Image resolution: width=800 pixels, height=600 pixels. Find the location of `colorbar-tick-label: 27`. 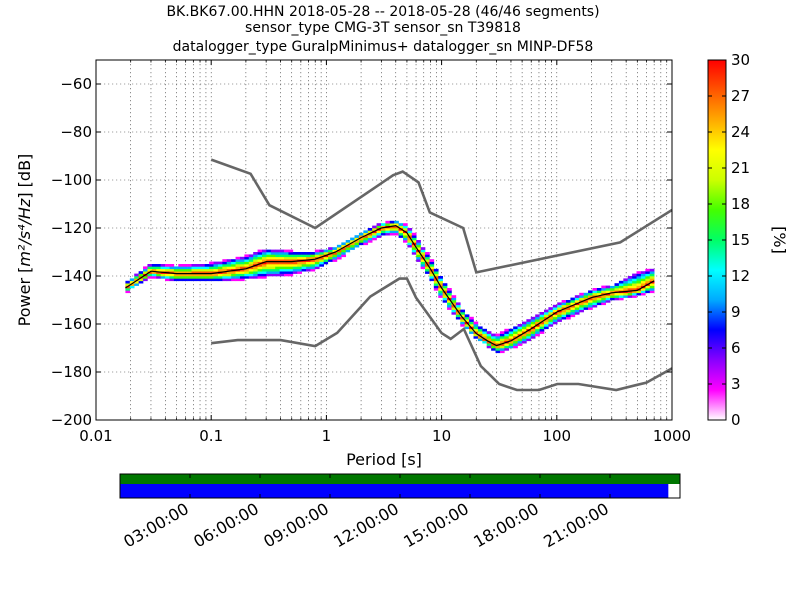

colorbar-tick-label: 27 is located at coordinates (740, 96).